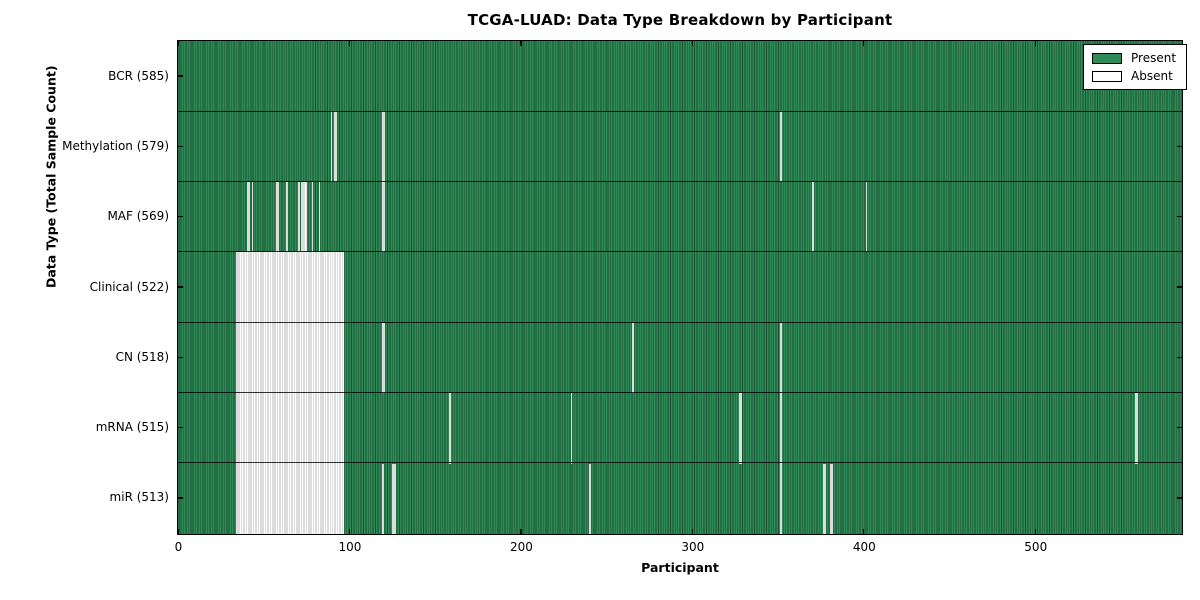 The image size is (1200, 600). I want to click on legend-label-absent: Absent, so click(1152, 76).